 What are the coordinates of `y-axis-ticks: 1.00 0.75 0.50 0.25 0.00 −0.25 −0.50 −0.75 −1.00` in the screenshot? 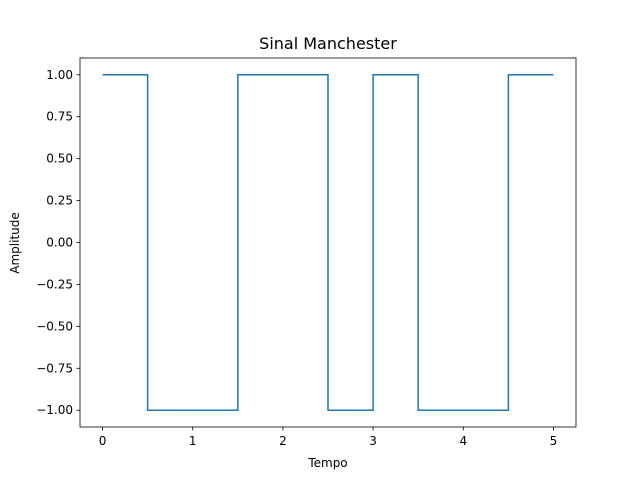 It's located at (58, 242).